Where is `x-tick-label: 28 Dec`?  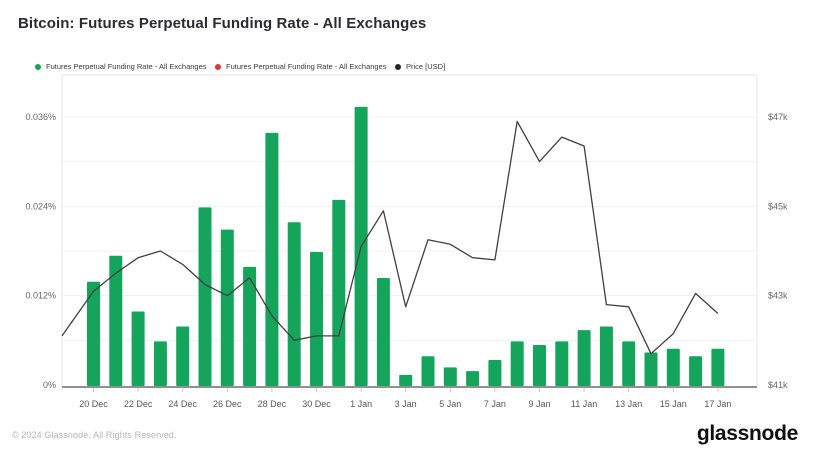 x-tick-label: 28 Dec is located at coordinates (272, 404).